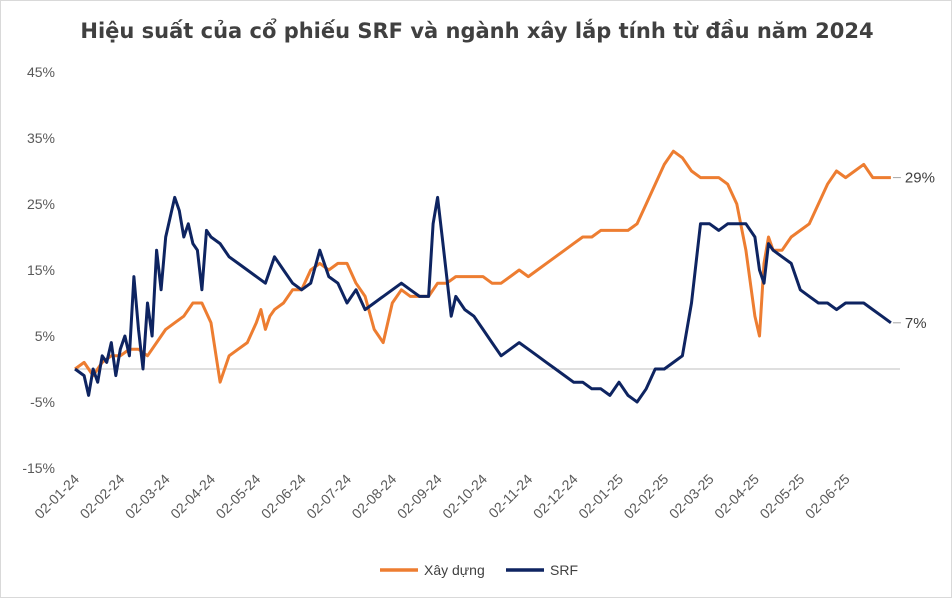 The image size is (952, 598). I want to click on x-tick-label: 02-01-24, so click(56, 496).